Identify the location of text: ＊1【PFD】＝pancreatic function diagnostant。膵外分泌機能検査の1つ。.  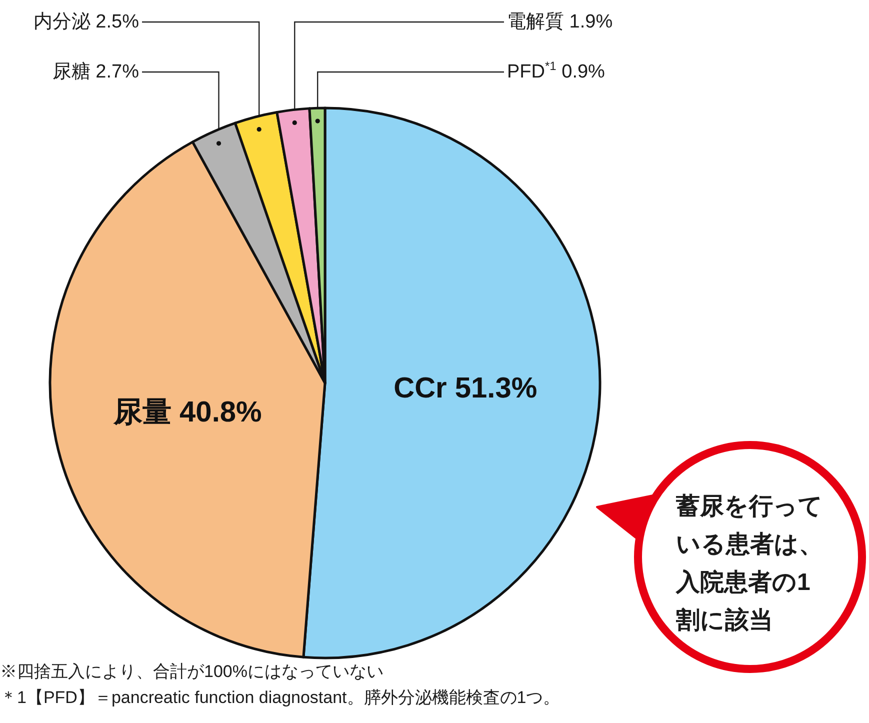
(280, 698).